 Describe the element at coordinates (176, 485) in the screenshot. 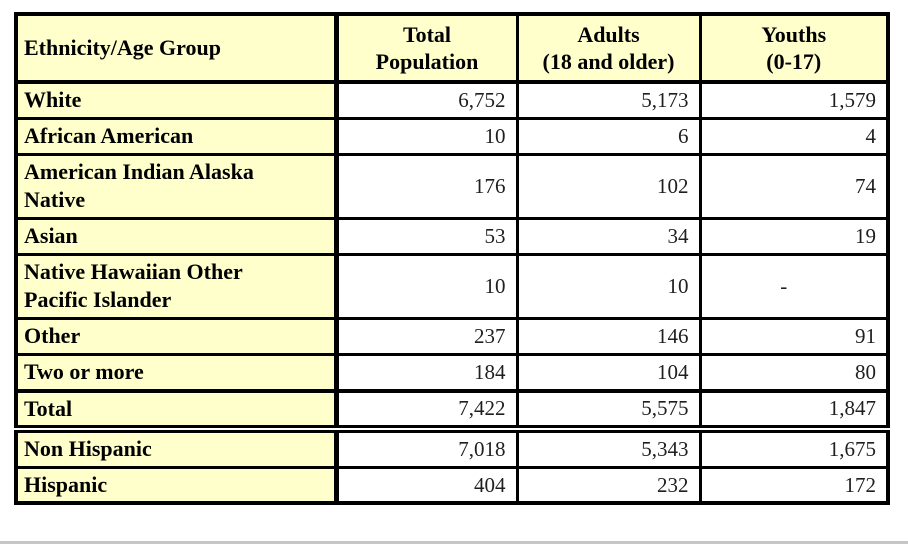

I see `ethnicity-label-cell: Hispanic` at that location.